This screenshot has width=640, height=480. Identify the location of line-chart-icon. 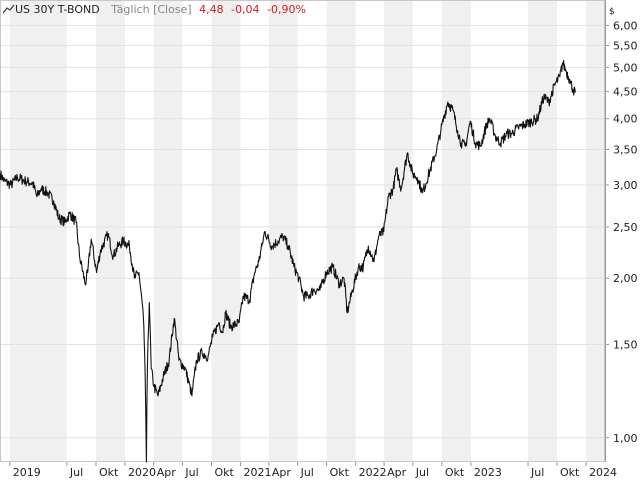
(8, 9).